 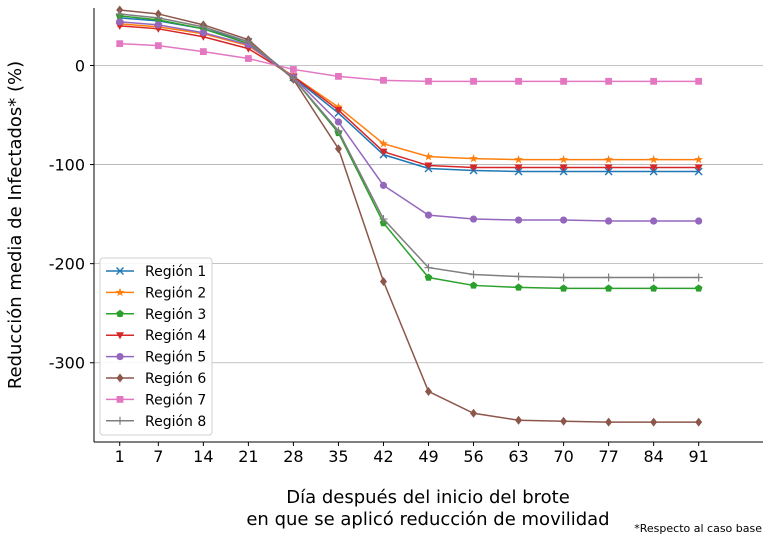 What do you see at coordinates (67, 165) in the screenshot?
I see `y-tick-label: -100` at bounding box center [67, 165].